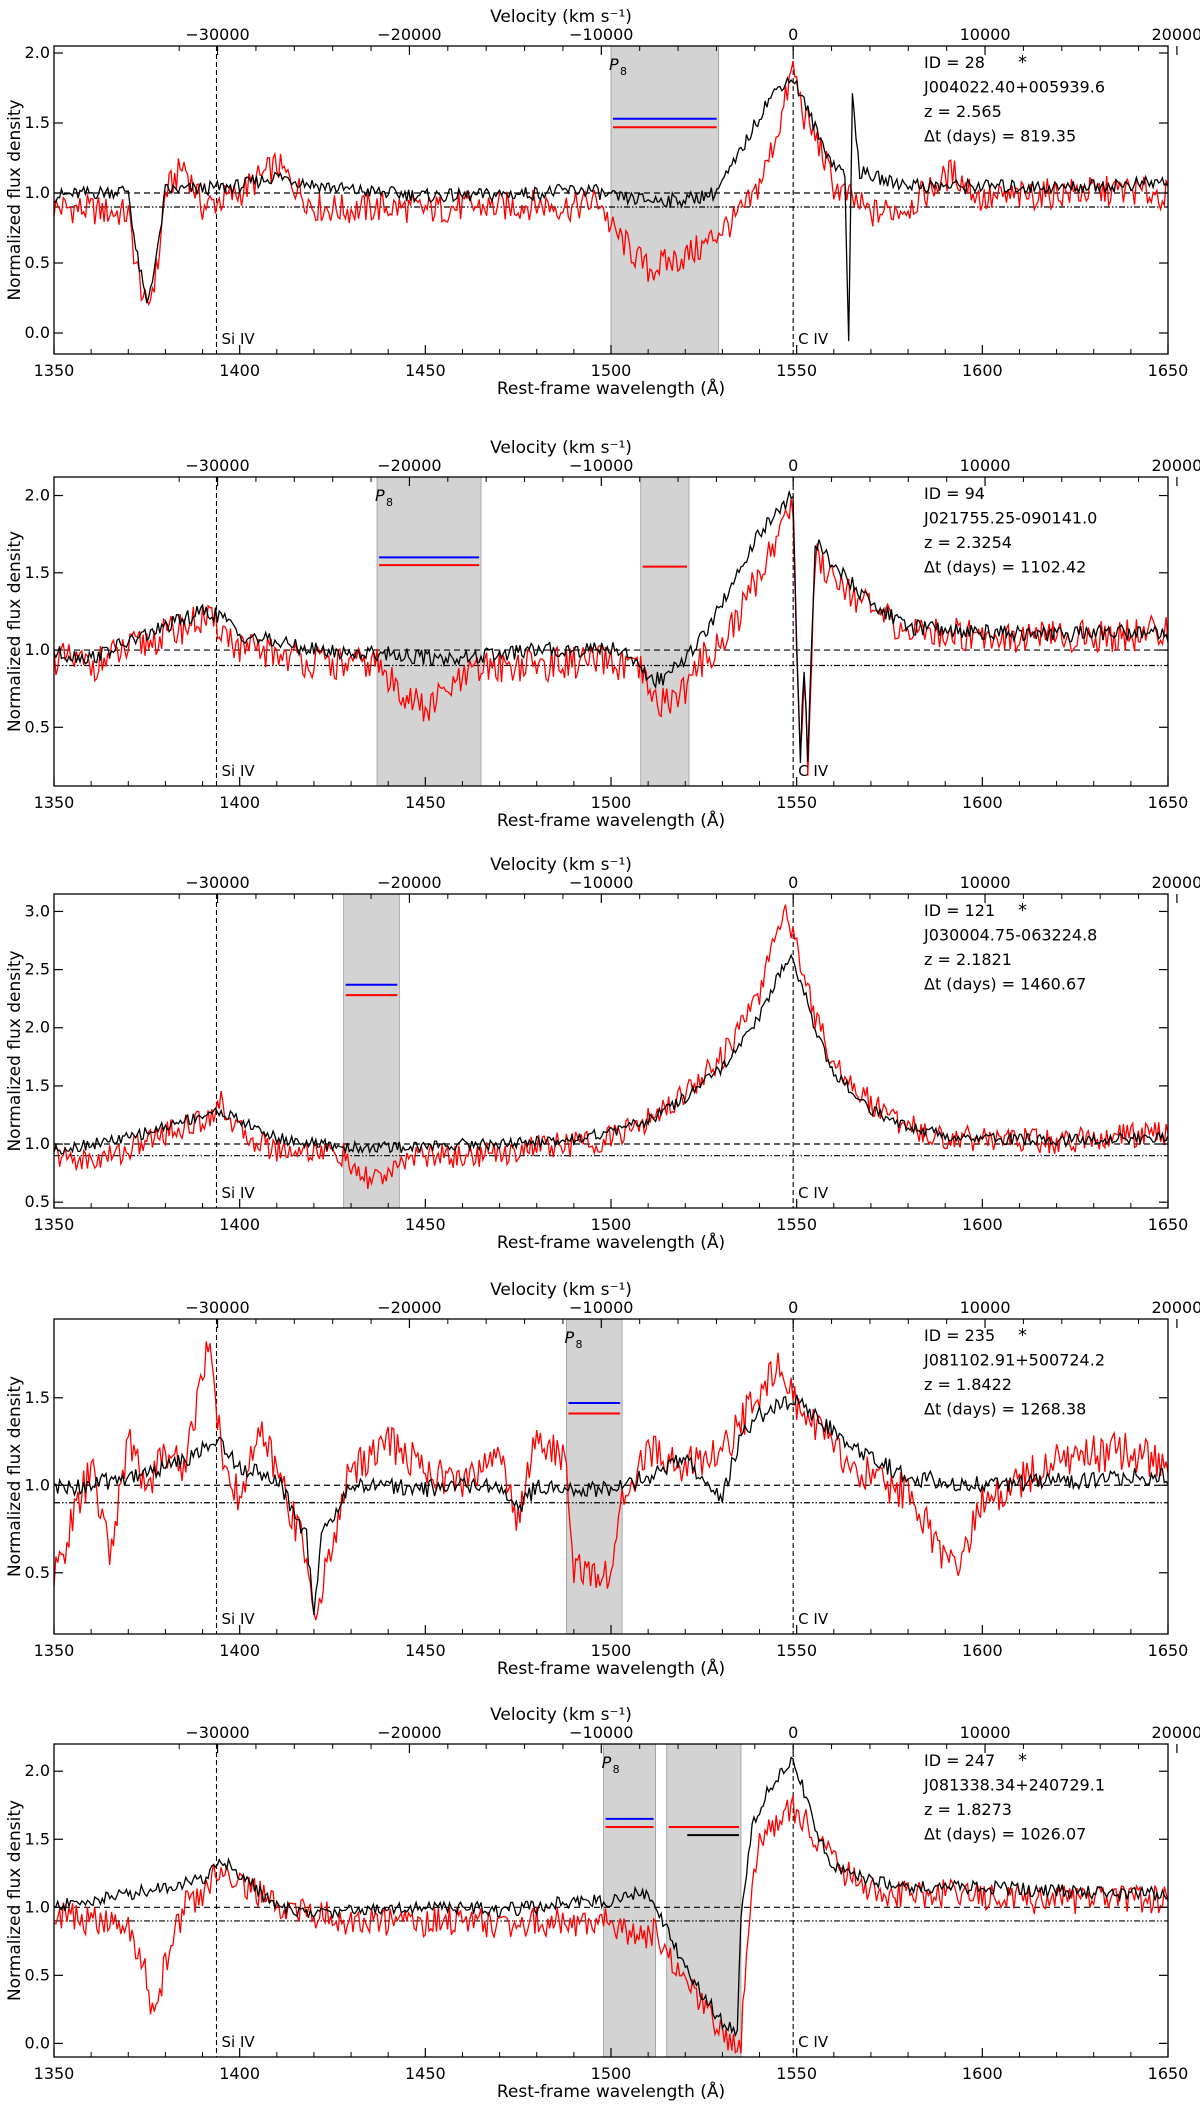  What do you see at coordinates (968, 542) in the screenshot?
I see `redshift: z = 2.3254` at bounding box center [968, 542].